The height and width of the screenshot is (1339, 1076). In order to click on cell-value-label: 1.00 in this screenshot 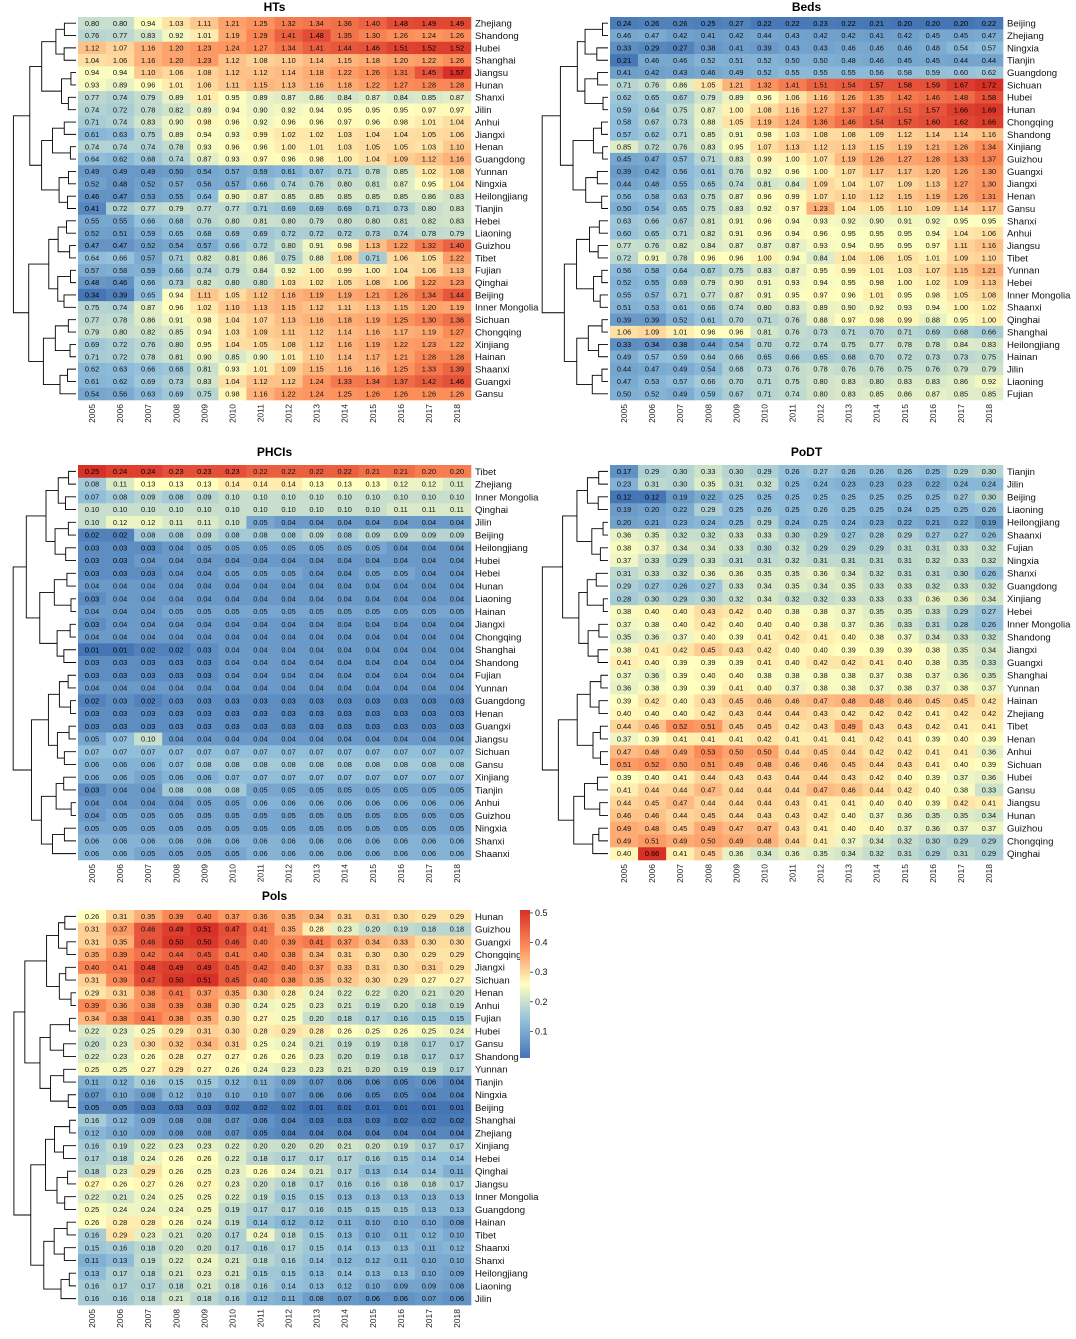, I will do `click(961, 307)`.